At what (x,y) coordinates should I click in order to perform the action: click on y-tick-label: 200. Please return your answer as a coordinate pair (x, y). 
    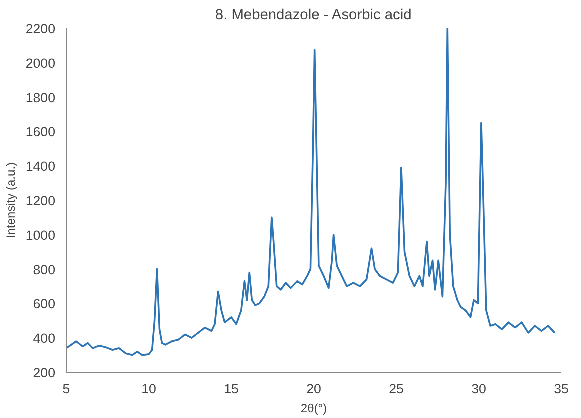
    Looking at the image, I should click on (44, 373).